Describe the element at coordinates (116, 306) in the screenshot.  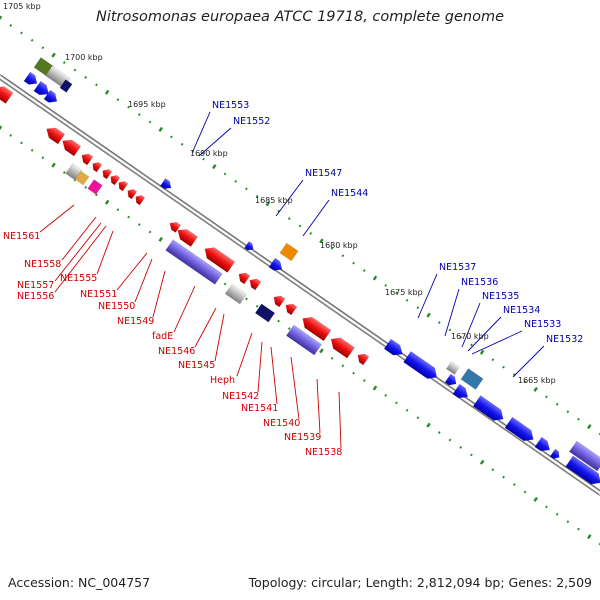
I see `reverse-gene-label: NE1550` at that location.